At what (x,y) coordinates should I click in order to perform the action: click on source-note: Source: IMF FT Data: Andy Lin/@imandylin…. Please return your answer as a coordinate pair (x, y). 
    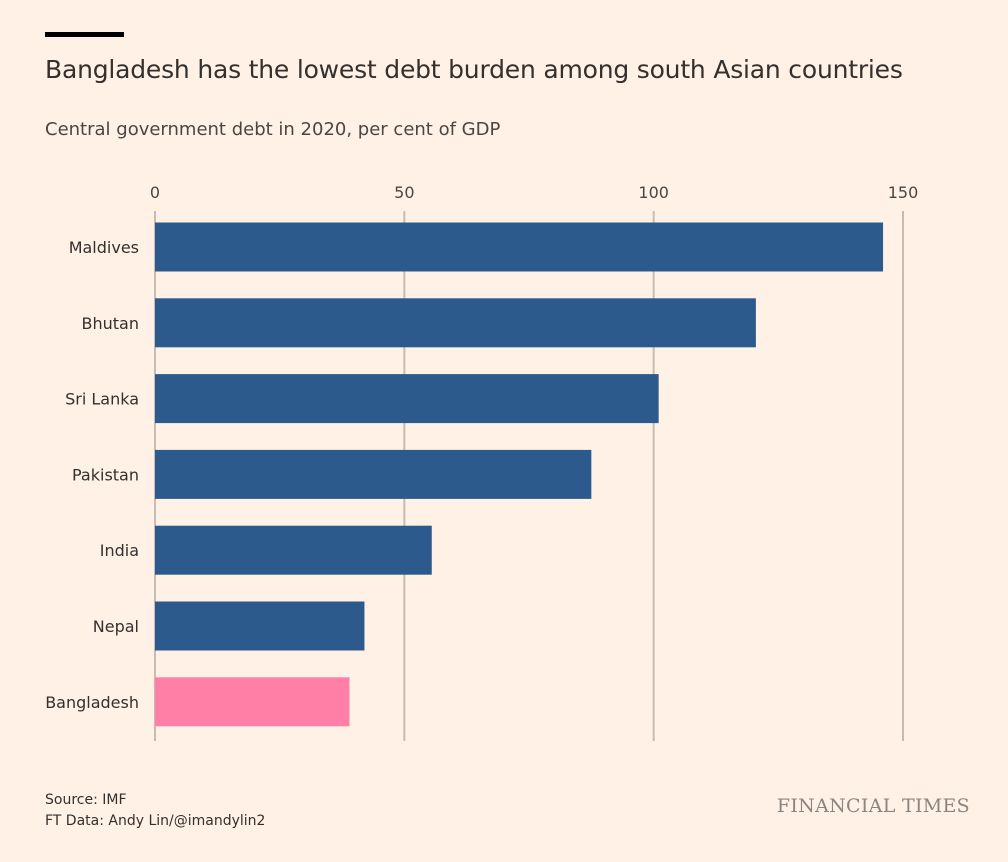
    Looking at the image, I should click on (155, 811).